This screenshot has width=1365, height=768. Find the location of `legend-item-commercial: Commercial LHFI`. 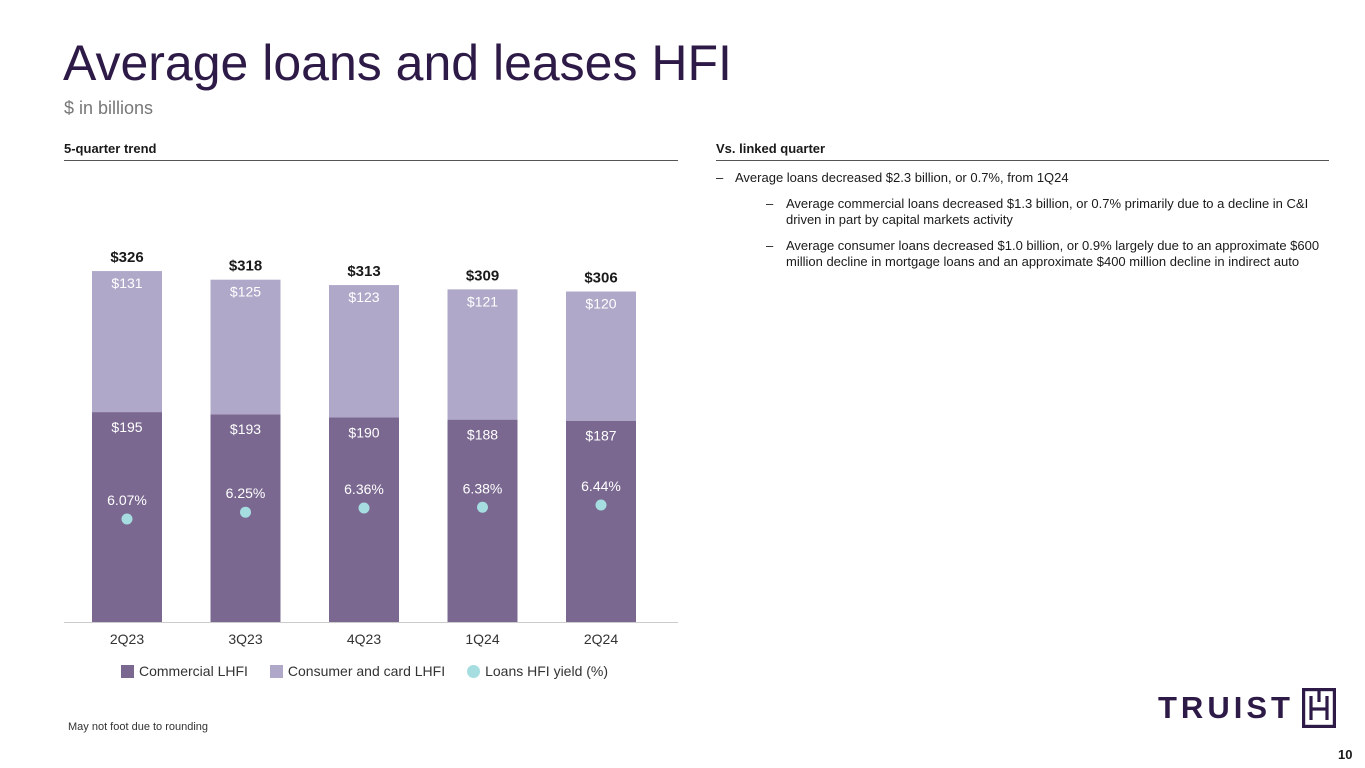

legend-item-commercial: Commercial LHFI is located at coordinates (184, 671).